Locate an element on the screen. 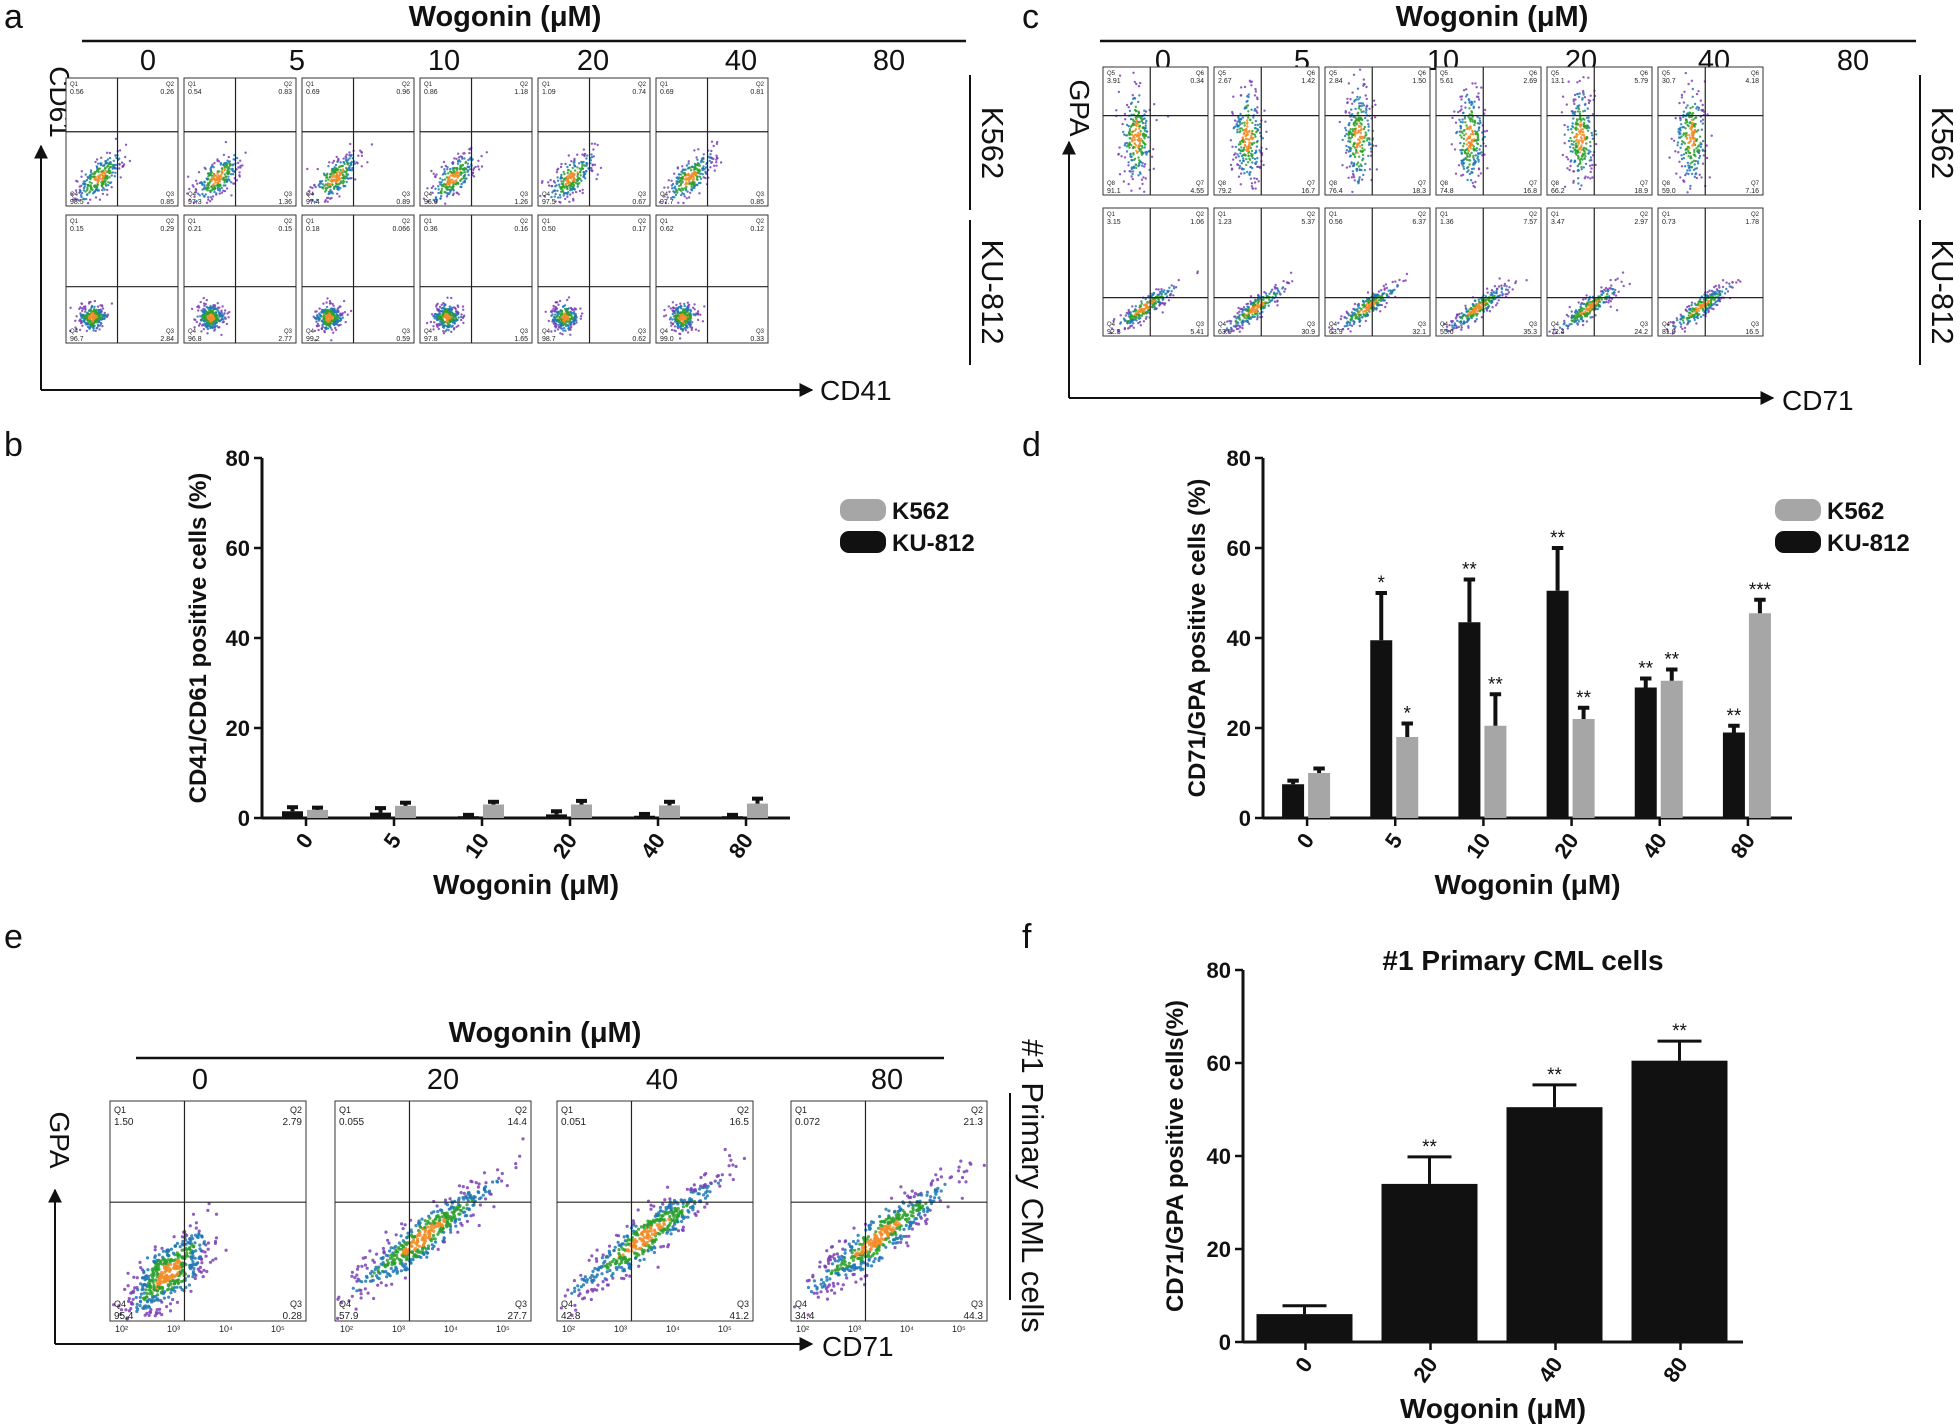  quadrant-percentage: 98.7 is located at coordinates (549, 339).